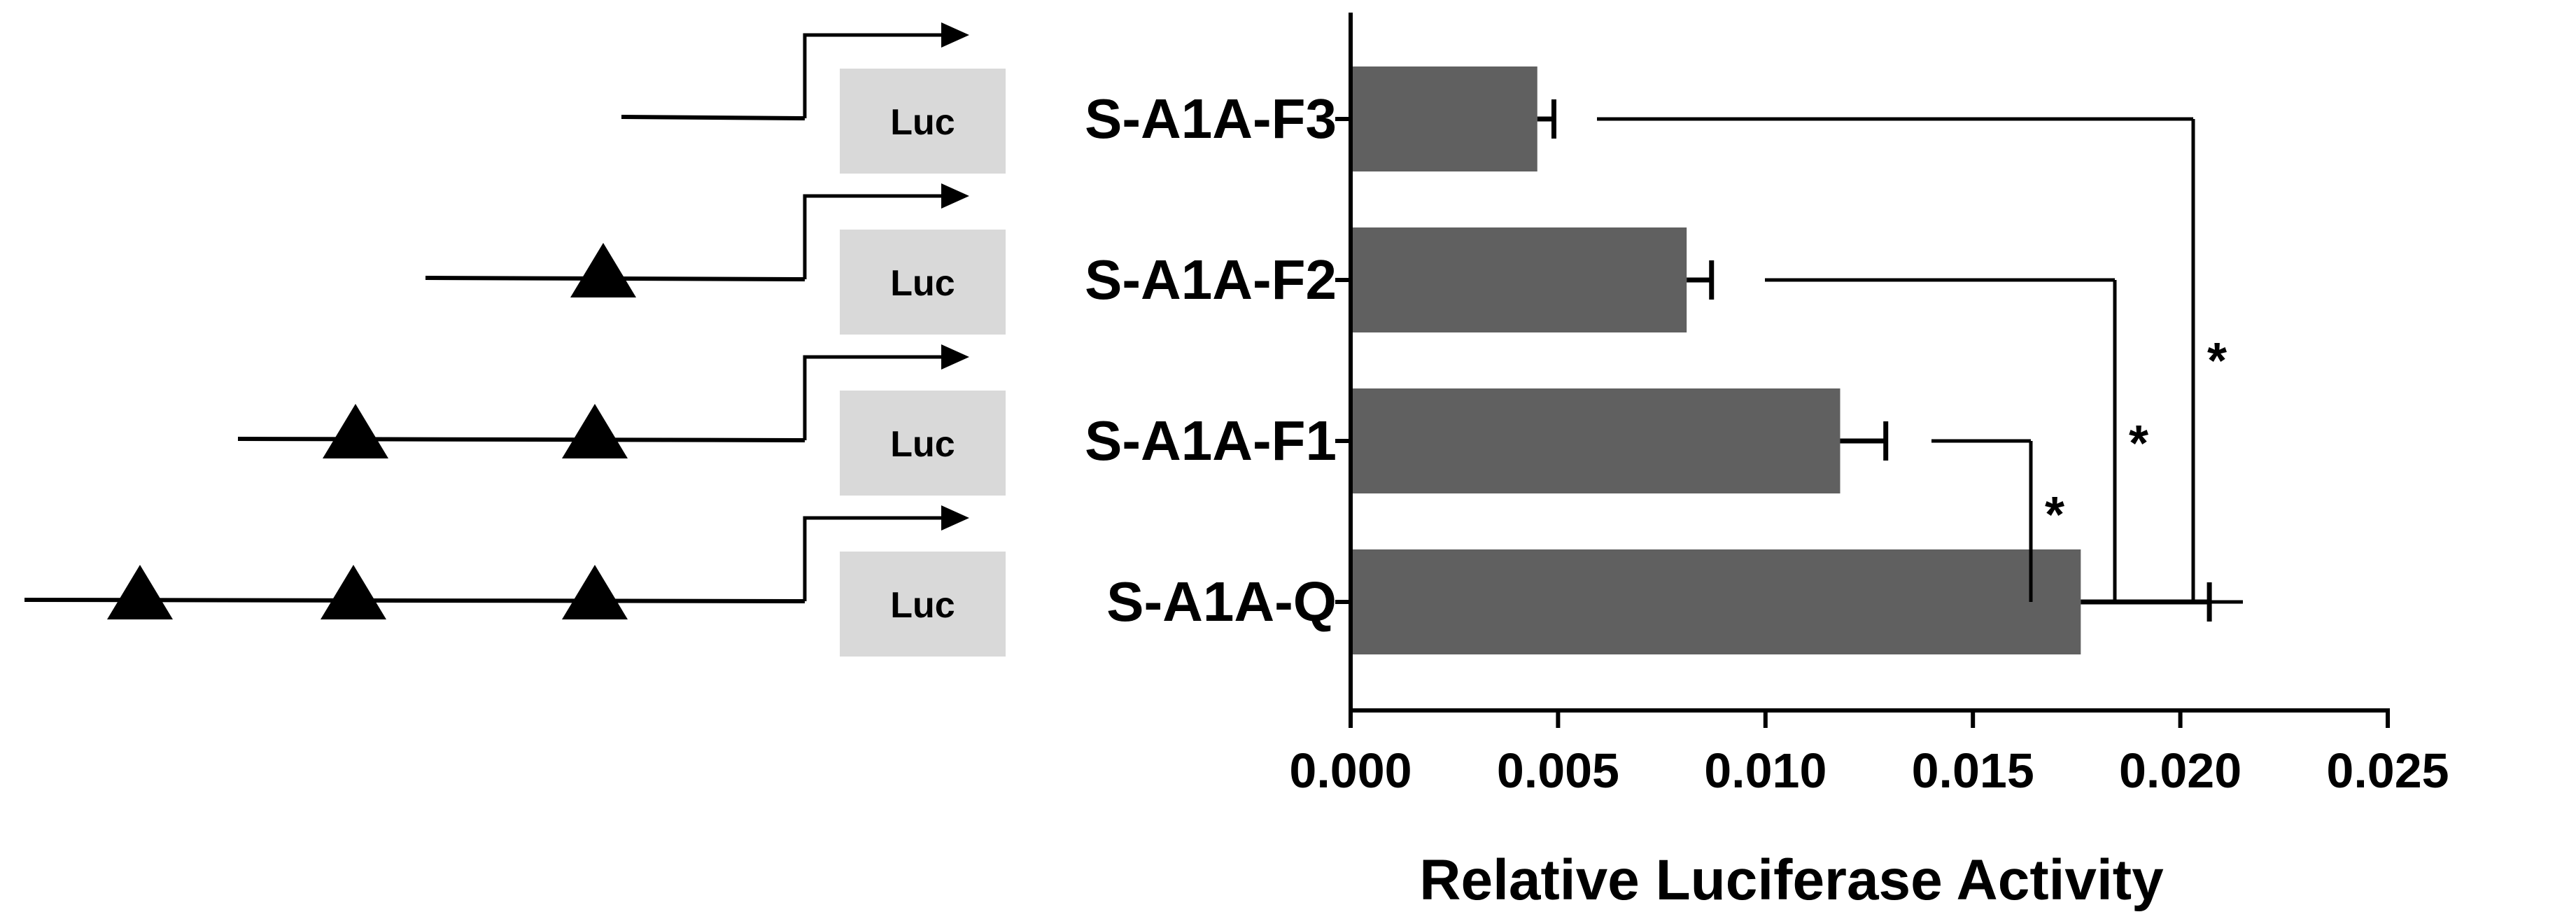  What do you see at coordinates (2387, 770) in the screenshot?
I see `x-tick-label: 0.025` at bounding box center [2387, 770].